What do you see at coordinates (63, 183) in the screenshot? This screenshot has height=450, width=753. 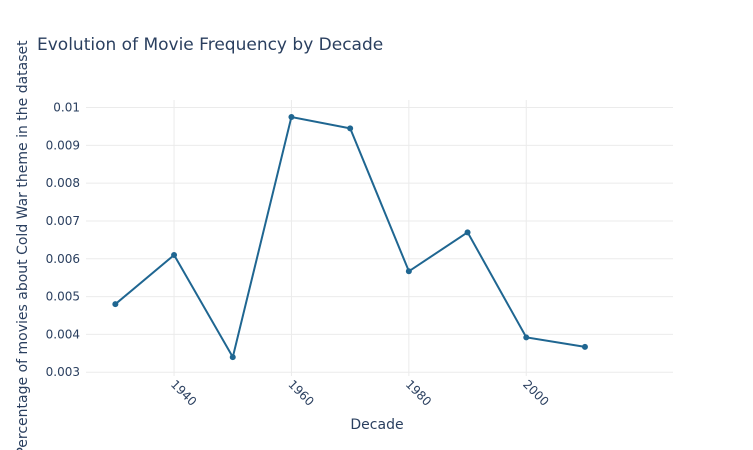 I see `y-tick-label: 0.008` at bounding box center [63, 183].